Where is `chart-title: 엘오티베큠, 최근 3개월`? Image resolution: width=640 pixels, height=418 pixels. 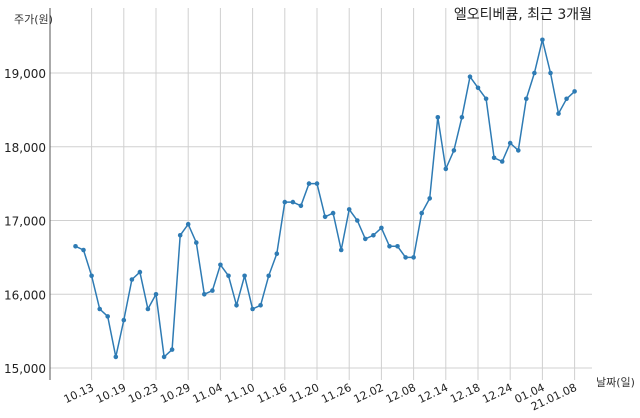
chart-title: 엘오티베큠, 최근 3개월 is located at coordinates (523, 15).